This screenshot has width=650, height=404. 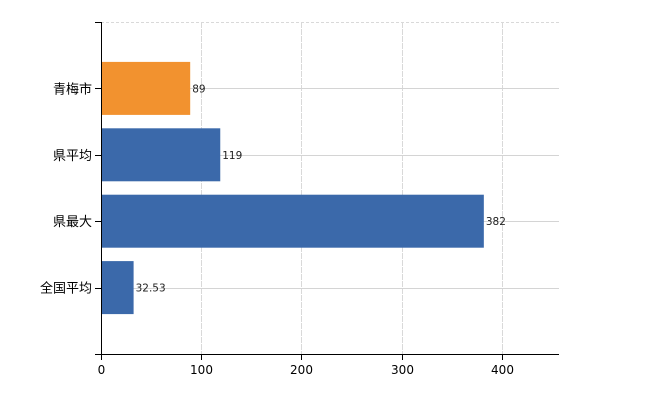 I want to click on data-label: 89, so click(x=198, y=89).